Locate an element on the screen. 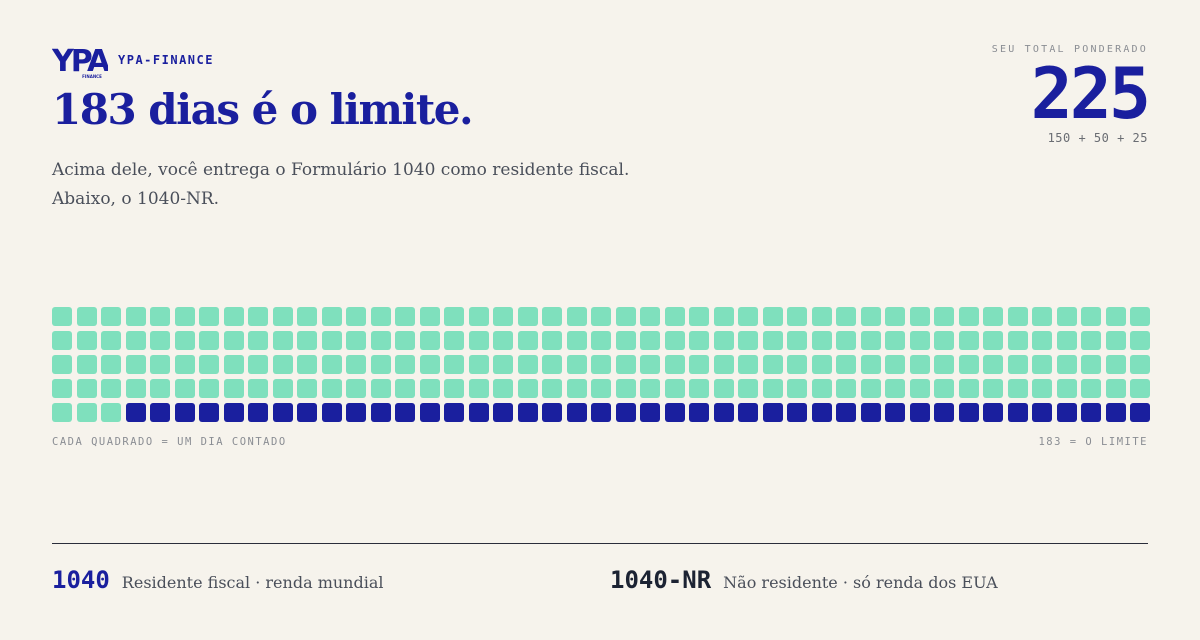 The height and width of the screenshot is (640, 1200). weighted-total-value: 225 is located at coordinates (1090, 94).